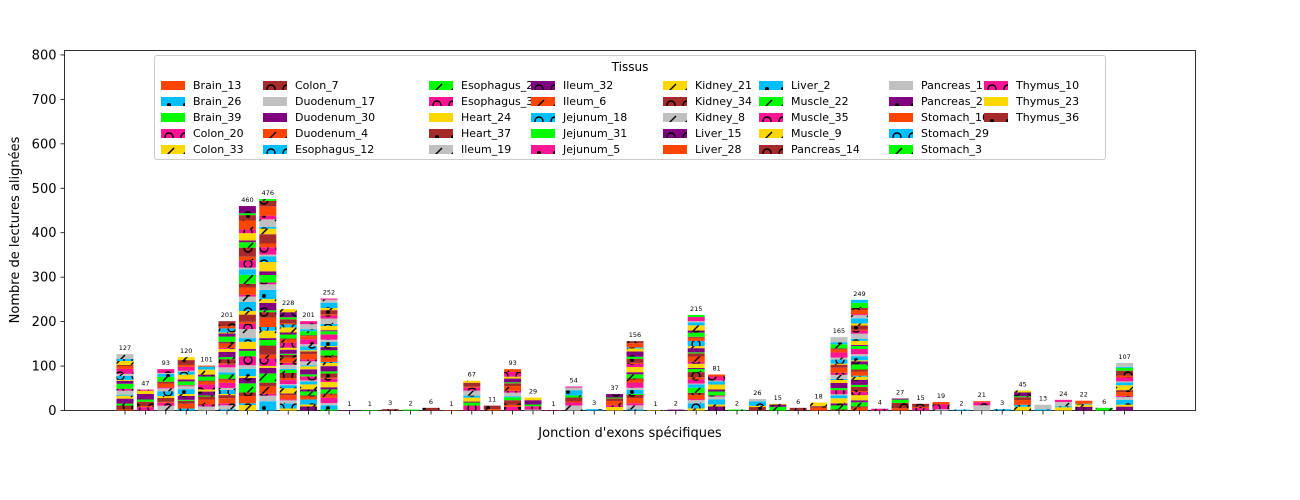 This screenshot has width=1300, height=500. Describe the element at coordinates (935, 149) in the screenshot. I see `legend-item: Stomach_3` at that location.